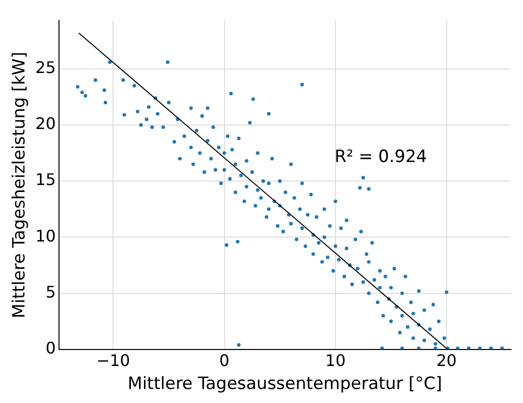  What do you see at coordinates (113, 360) in the screenshot?
I see `x-tick-label: −10` at bounding box center [113, 360].